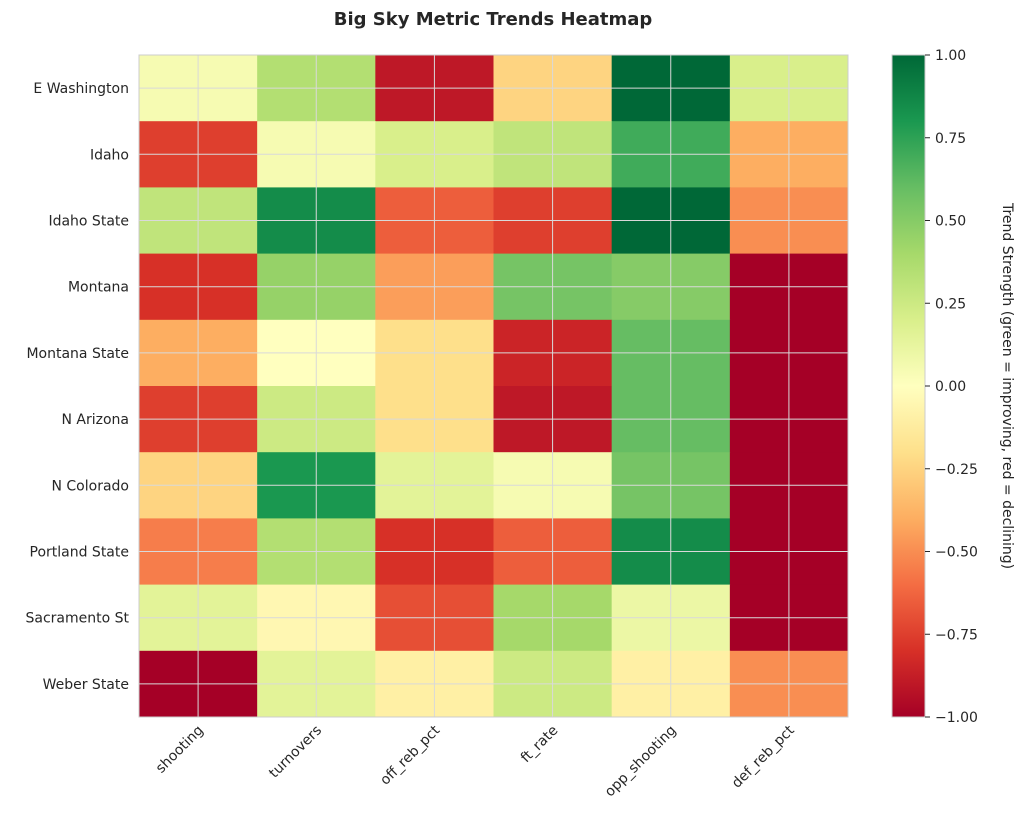  What do you see at coordinates (956, 718) in the screenshot?
I see `colorbar-tick-label: −1.00` at bounding box center [956, 718].